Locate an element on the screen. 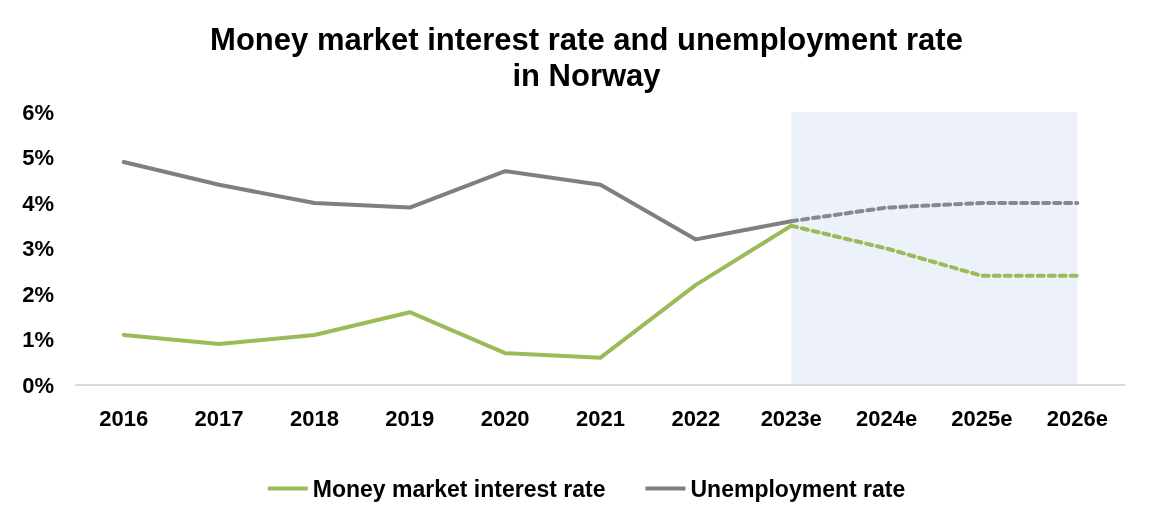 This screenshot has width=1173, height=521. chart-title: Money market interest rate and unemployment rate in Norway is located at coordinates (586, 57).